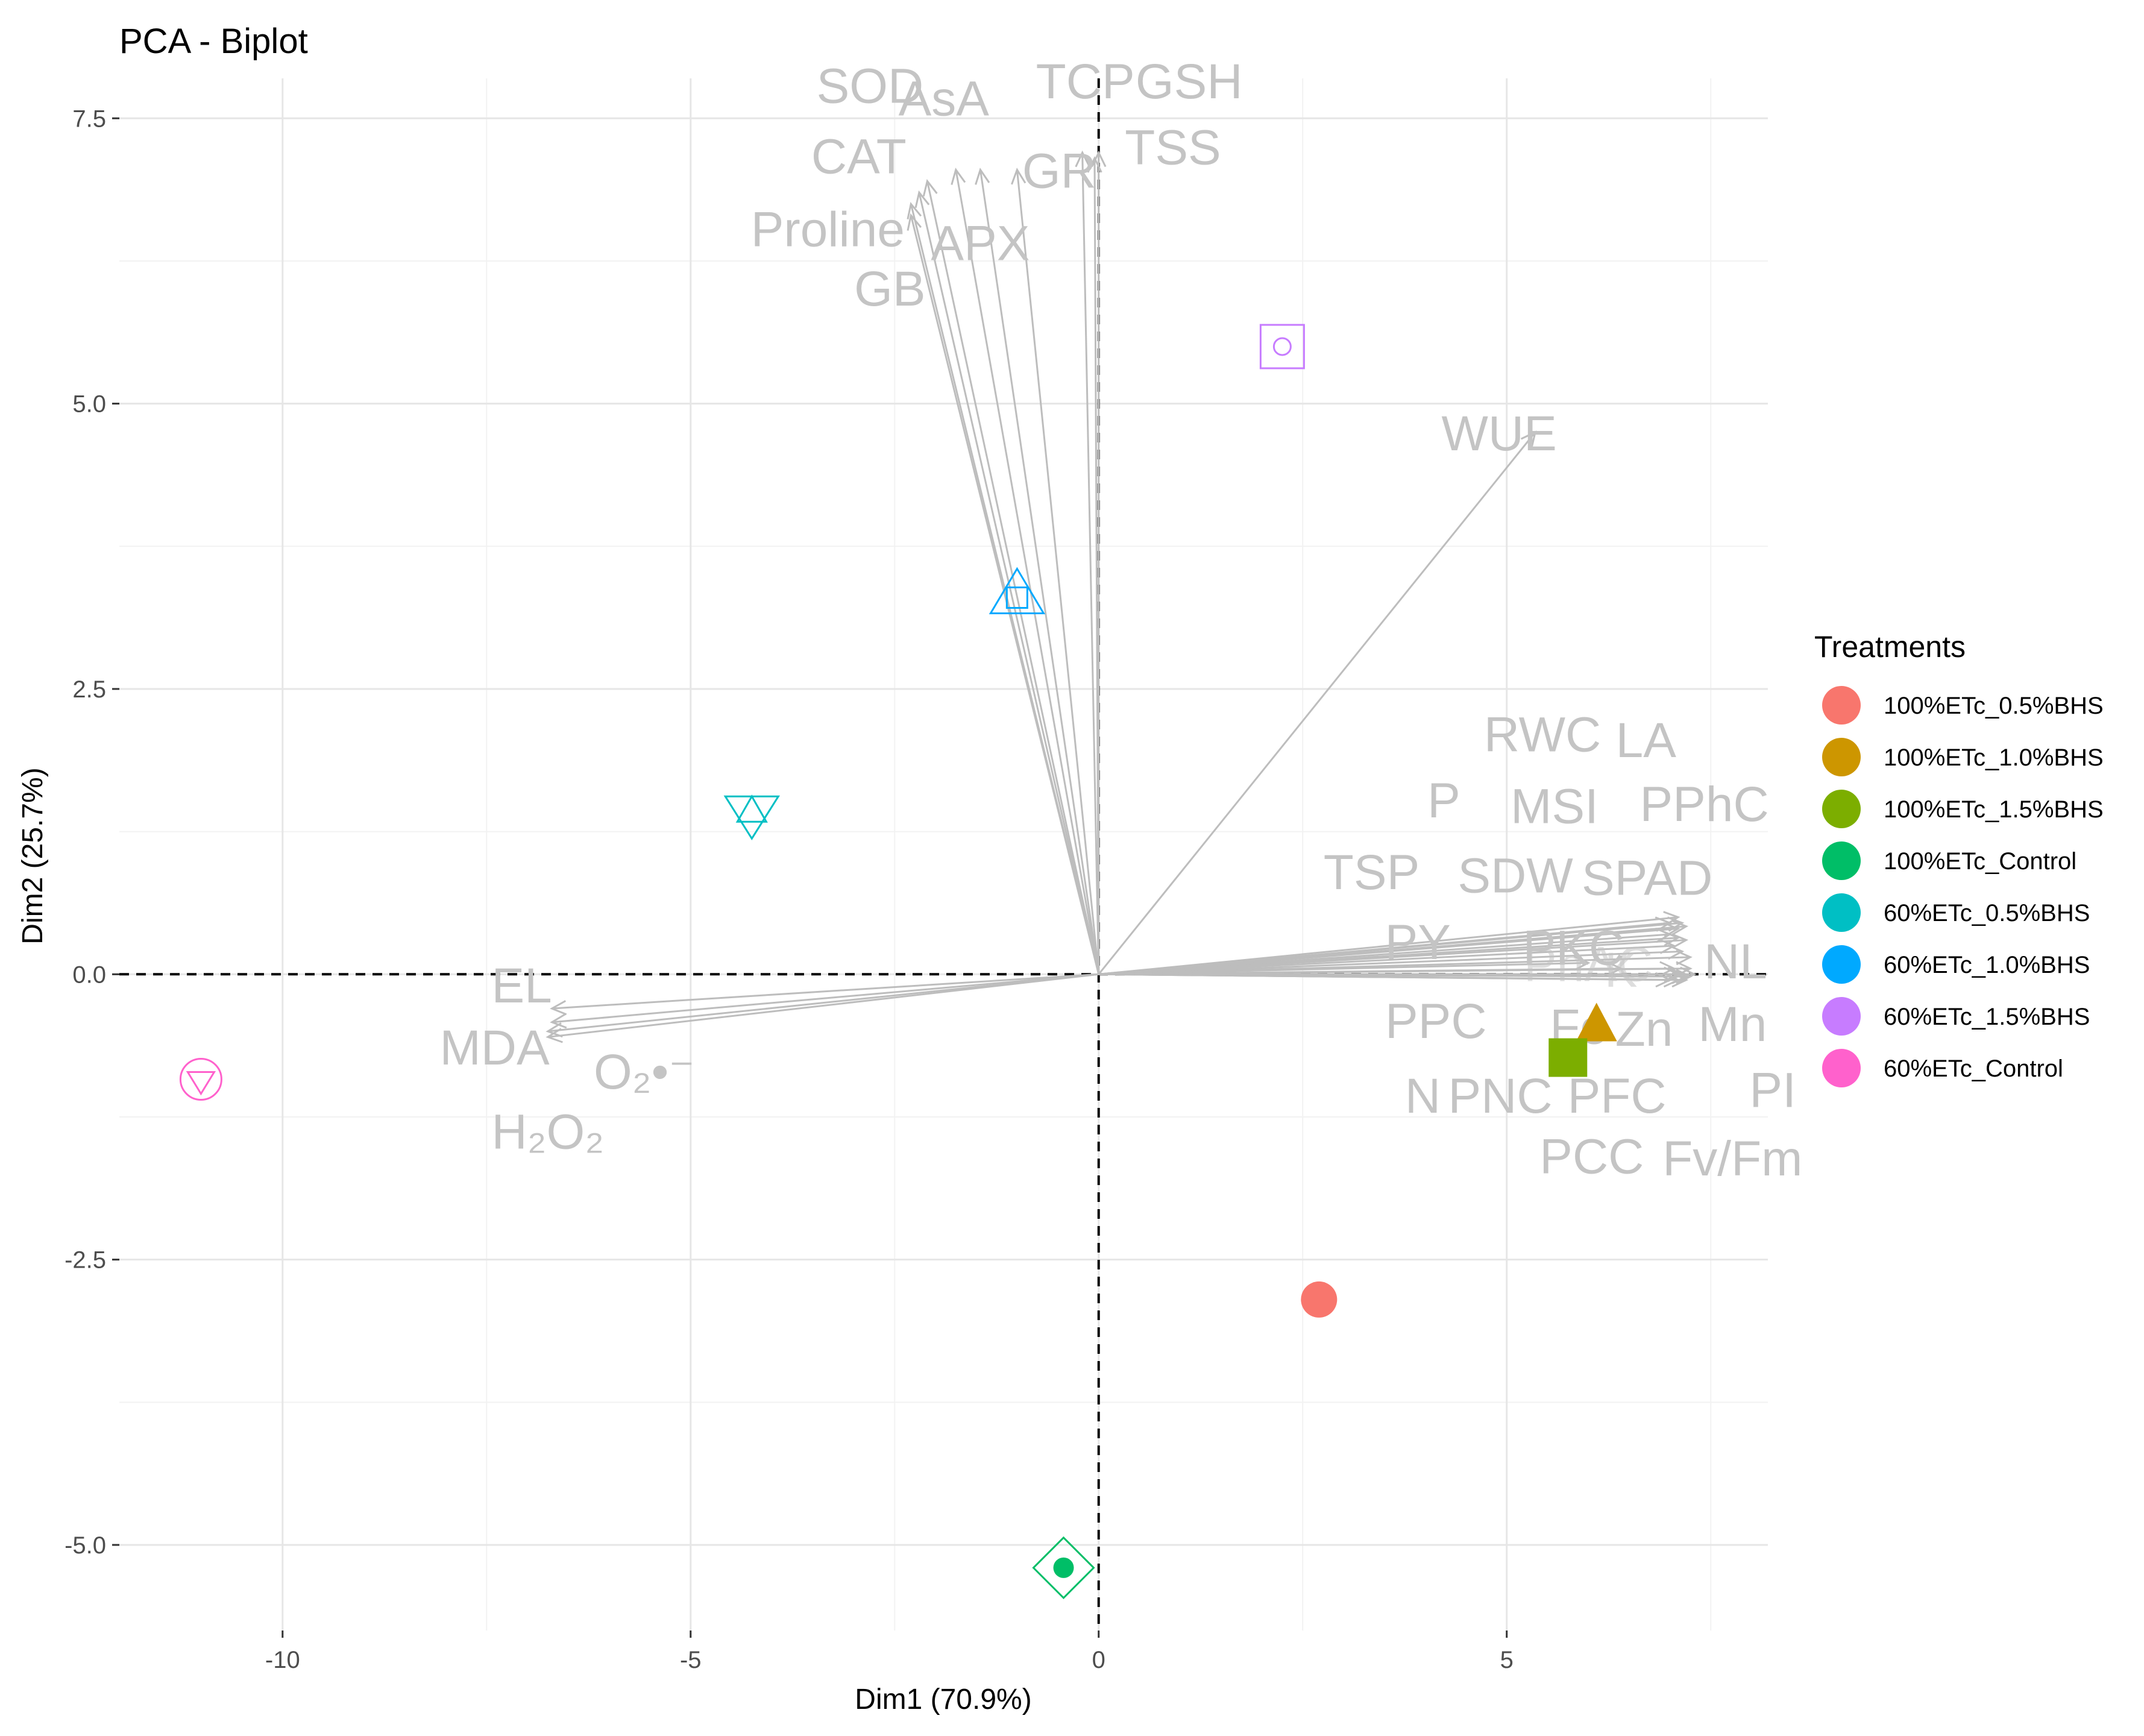 This screenshot has height=1736, width=2144. Describe the element at coordinates (1063, 1567) in the screenshot. I see `marker-dot` at that location.